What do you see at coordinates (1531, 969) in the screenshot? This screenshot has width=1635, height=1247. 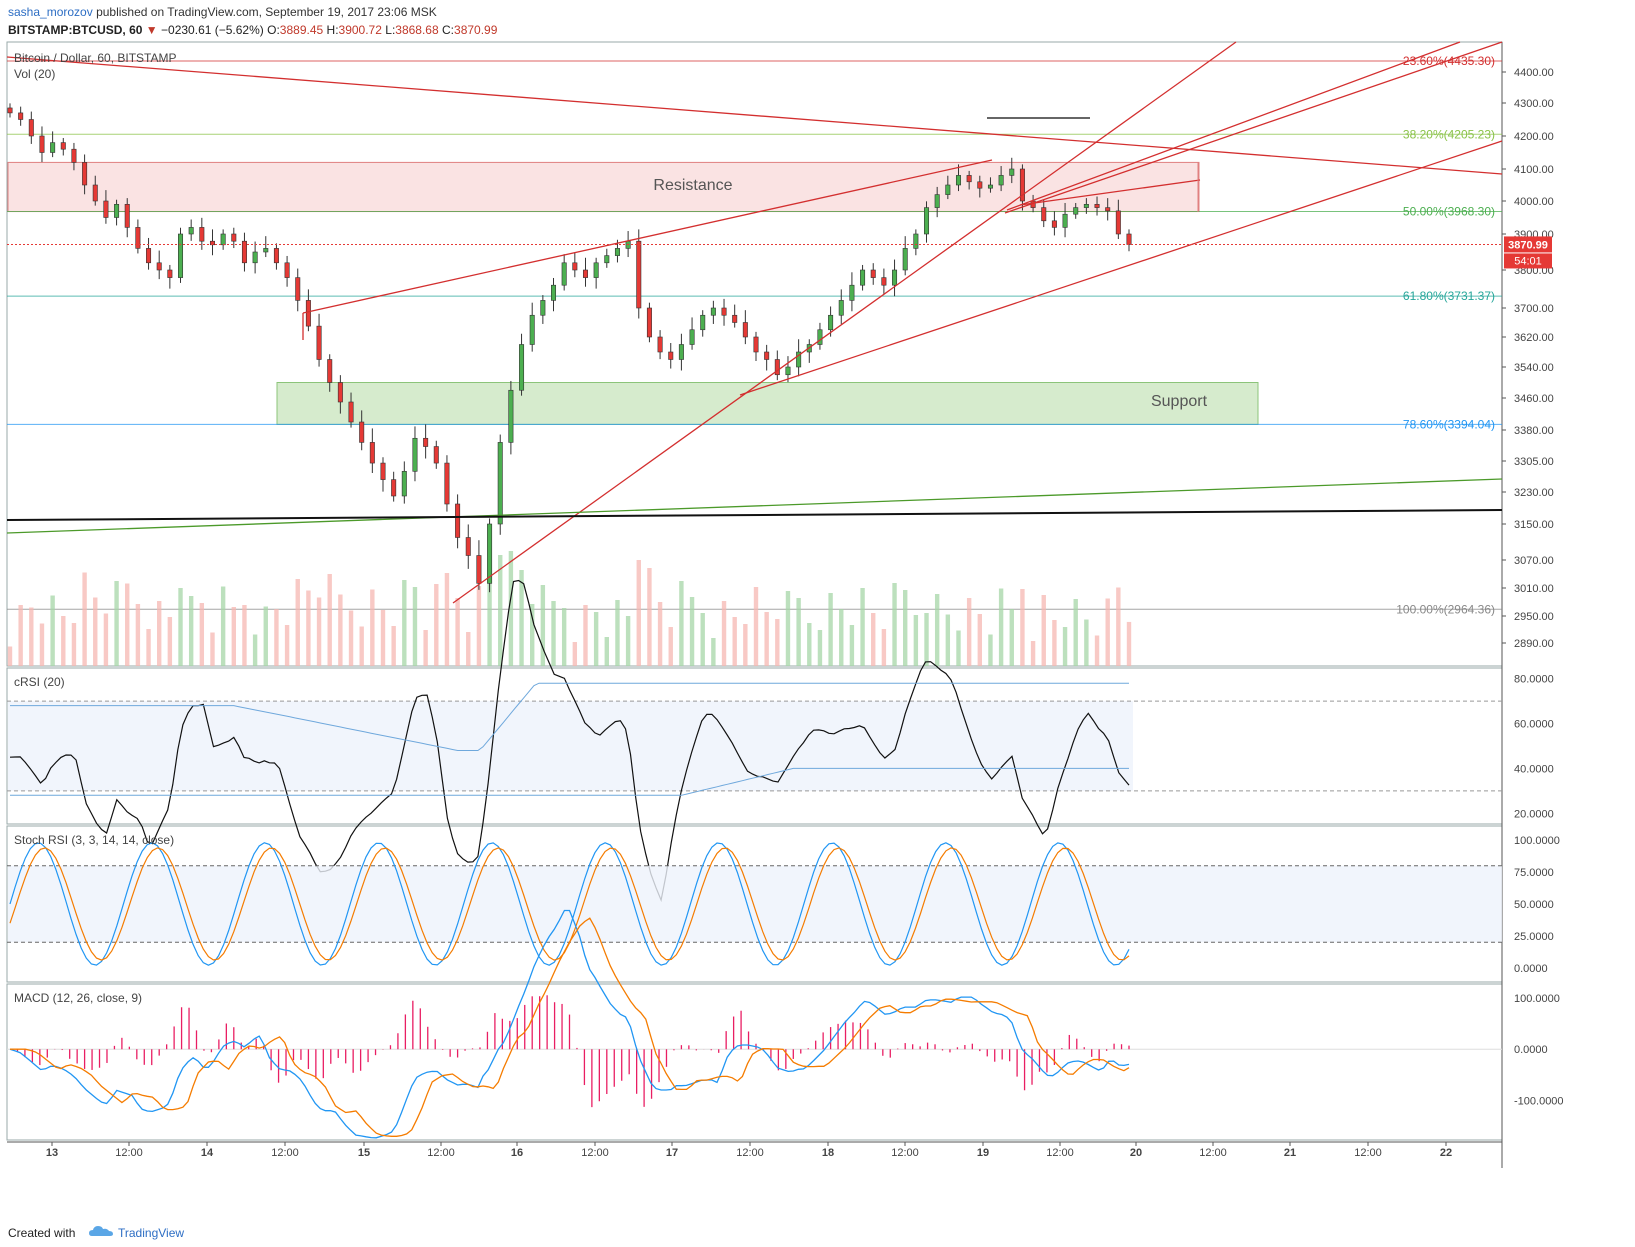 I see `oscillator-tick-label: 0.0000` at bounding box center [1531, 969].